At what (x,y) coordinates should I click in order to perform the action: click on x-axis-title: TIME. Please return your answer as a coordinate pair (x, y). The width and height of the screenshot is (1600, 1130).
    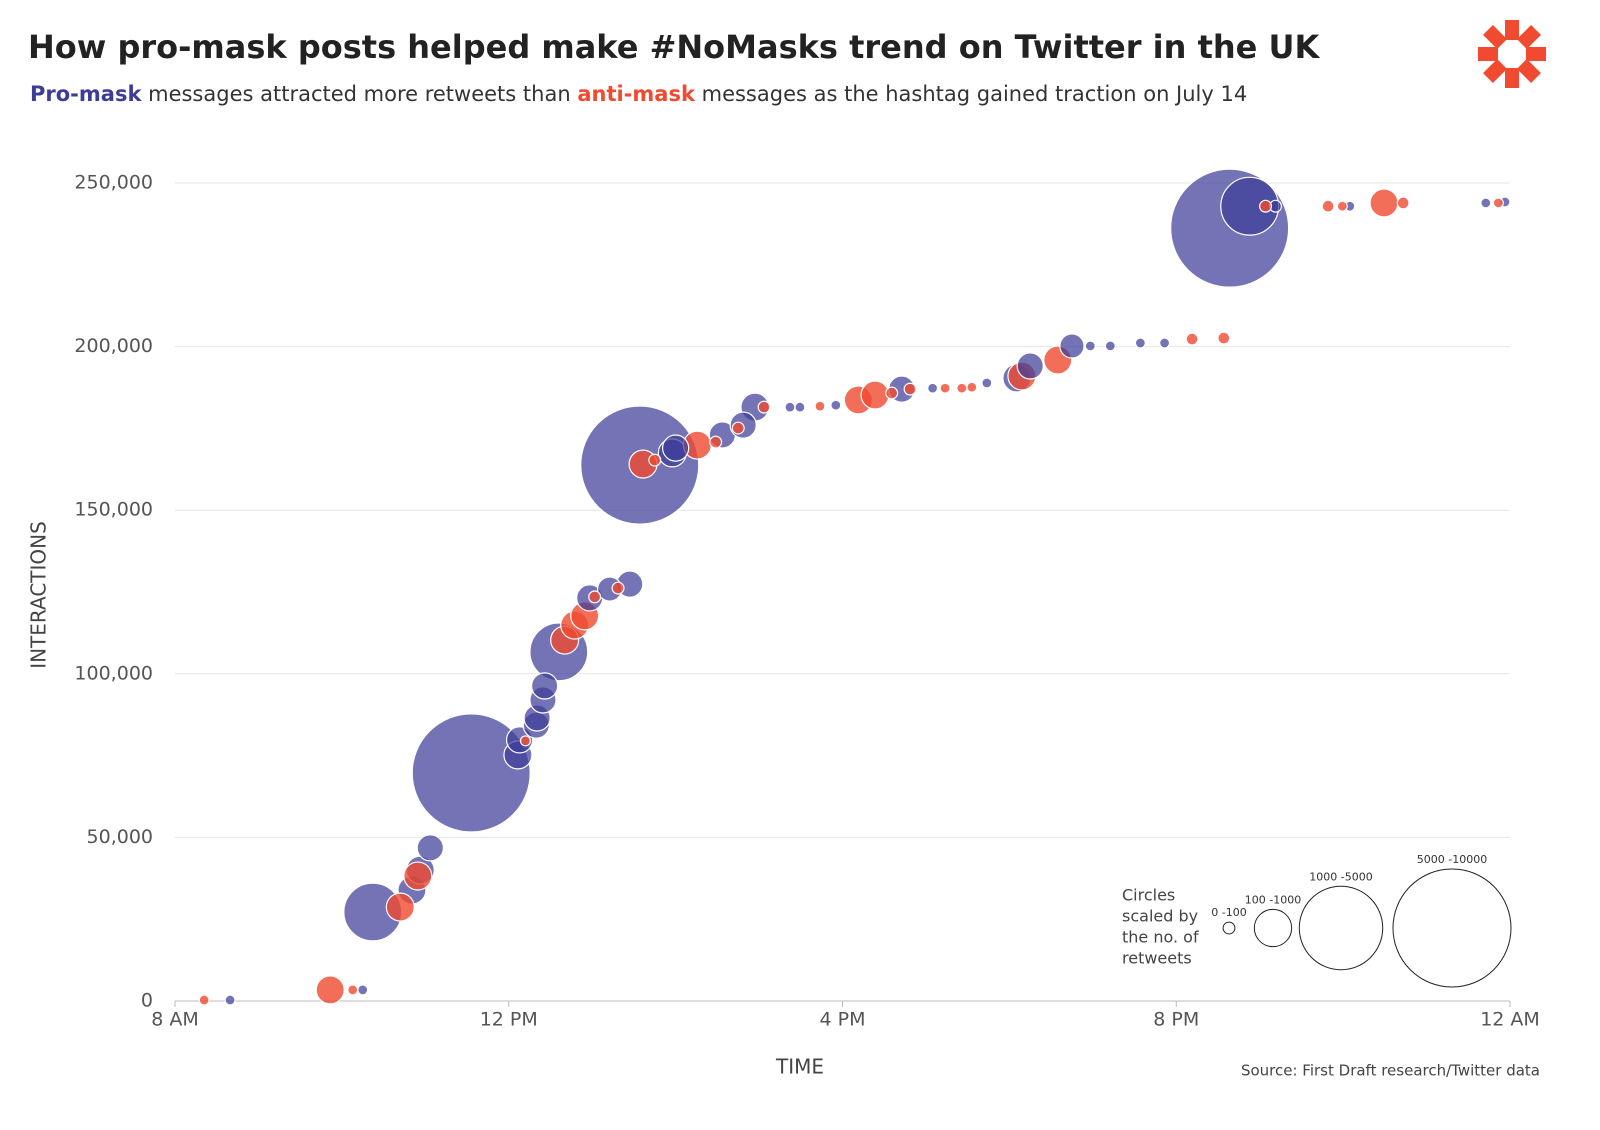
    Looking at the image, I should click on (799, 1067).